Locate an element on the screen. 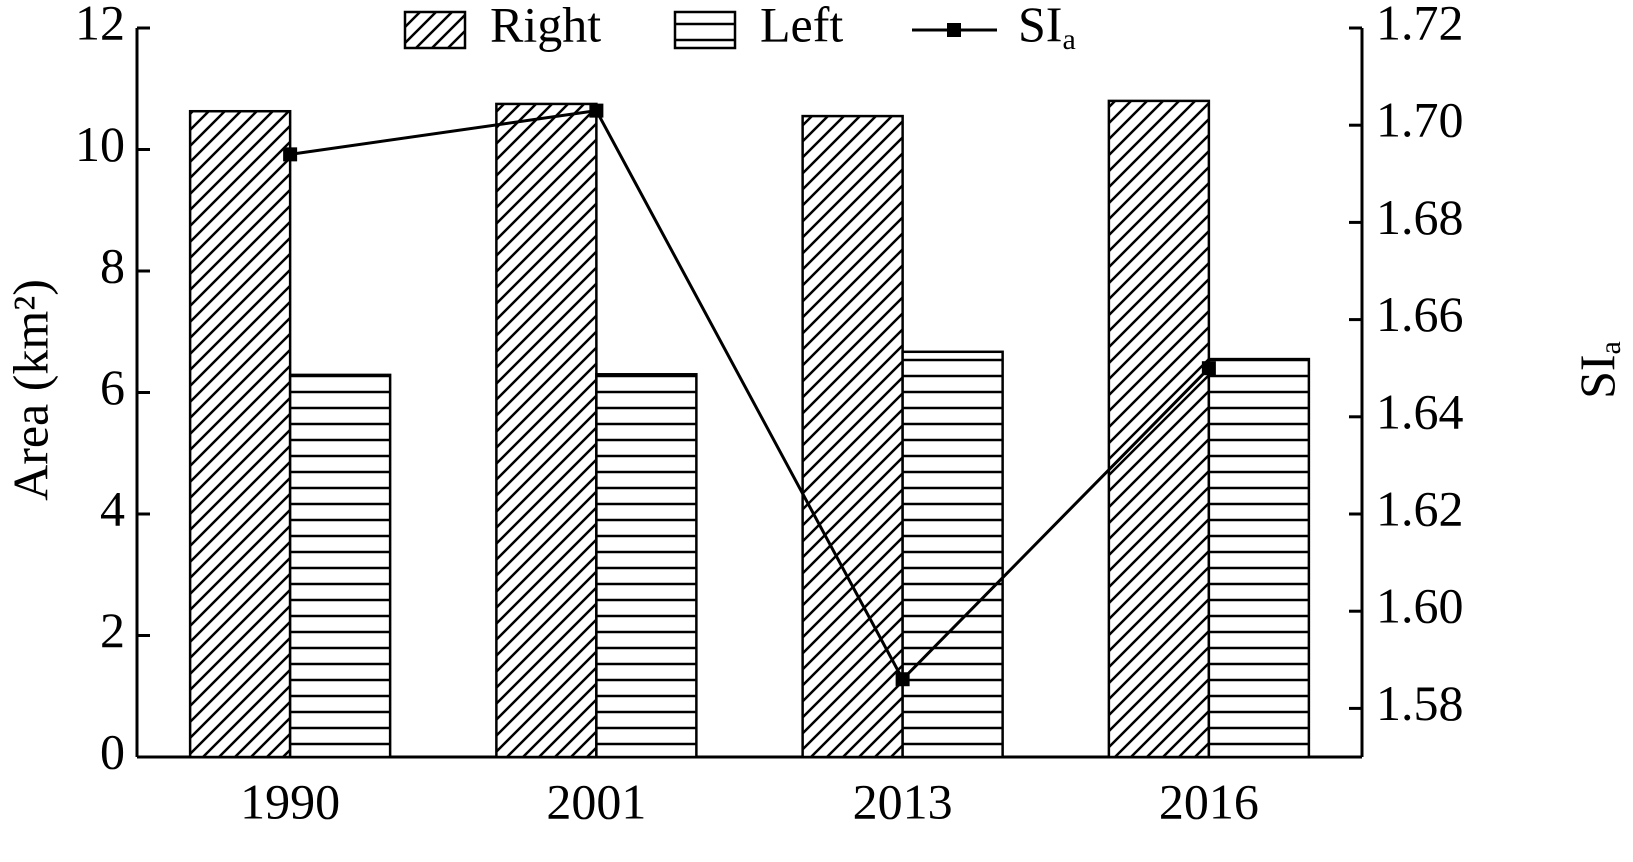 The width and height of the screenshot is (1633, 862). y2-tick-label: 1.68 is located at coordinates (1420, 217).